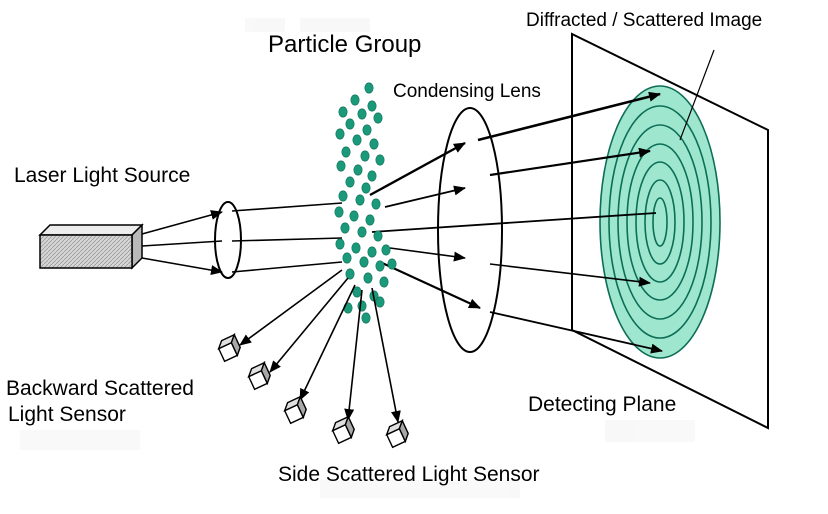 The width and height of the screenshot is (828, 514). Describe the element at coordinates (660, 222) in the screenshot. I see `diffraction-rings` at that location.